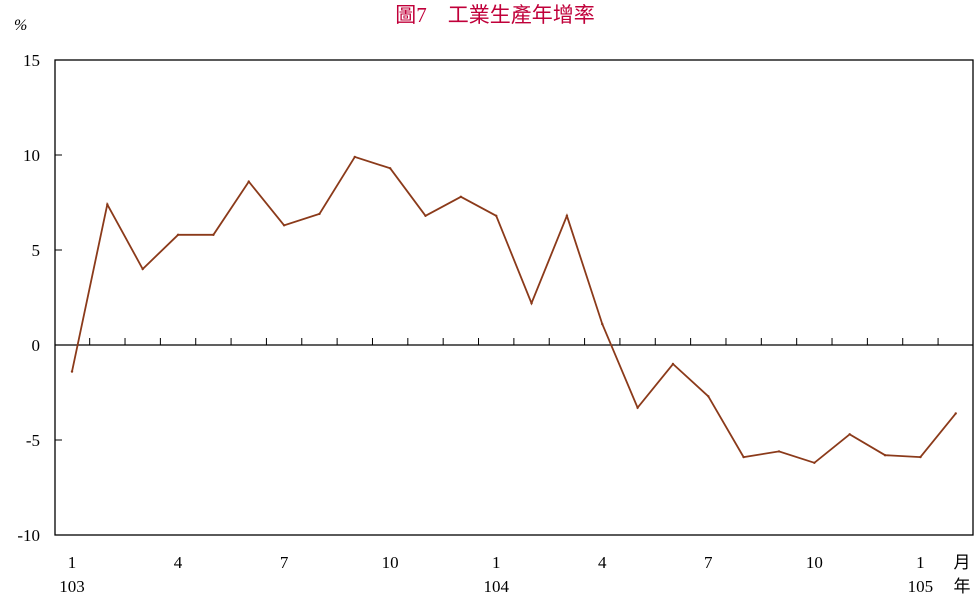 Image resolution: width=975 pixels, height=600 pixels. I want to click on x-year-label: 105, so click(921, 586).